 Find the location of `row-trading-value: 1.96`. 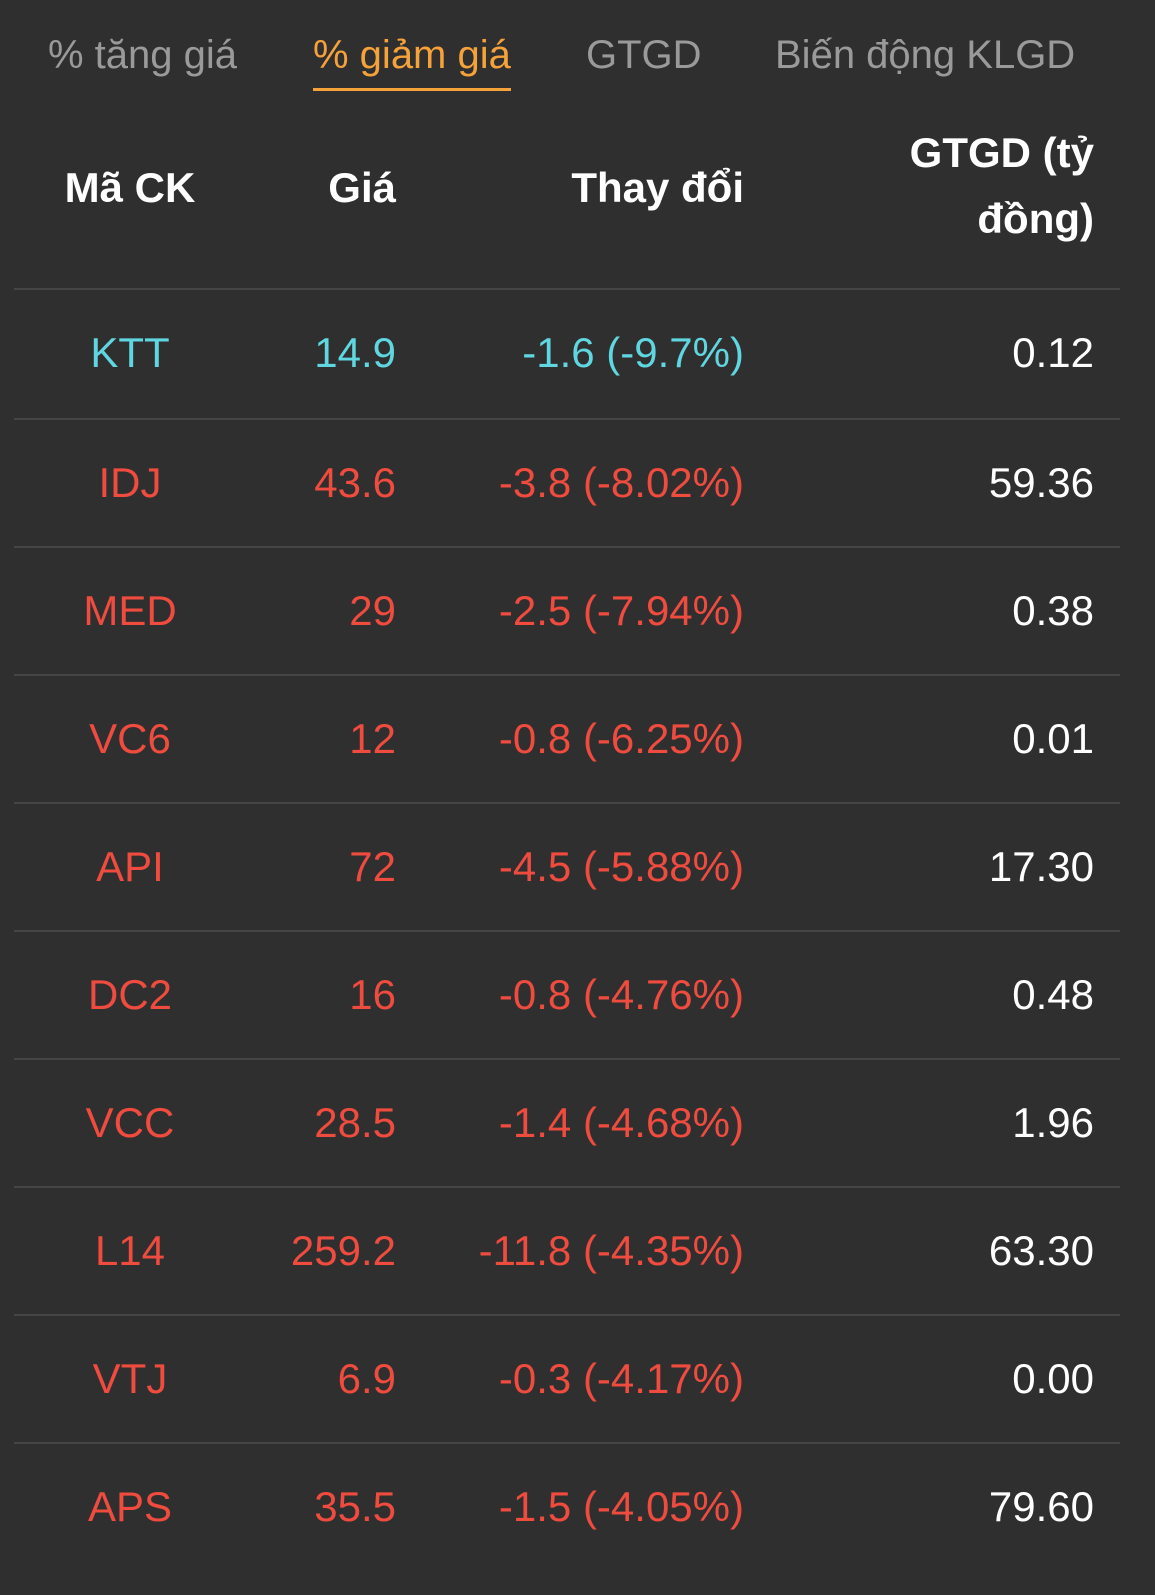

row-trading-value: 1.96 is located at coordinates (1053, 1122).